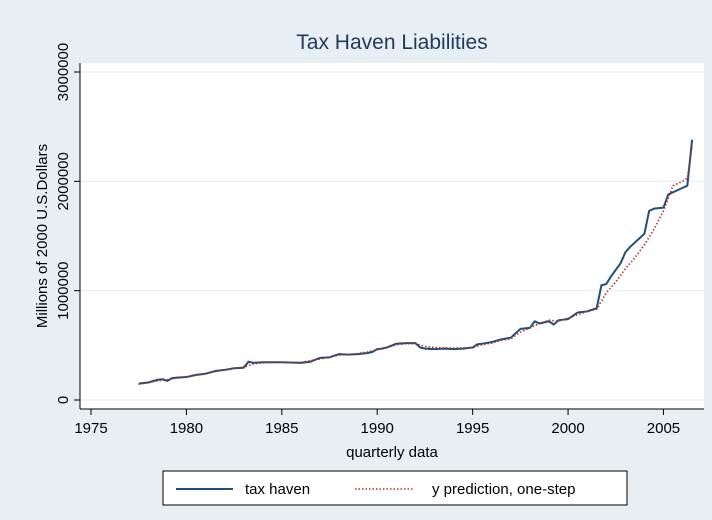  Describe the element at coordinates (42, 236) in the screenshot. I see `y-axis-label: Millions of 2000 U.S.Dollars` at that location.